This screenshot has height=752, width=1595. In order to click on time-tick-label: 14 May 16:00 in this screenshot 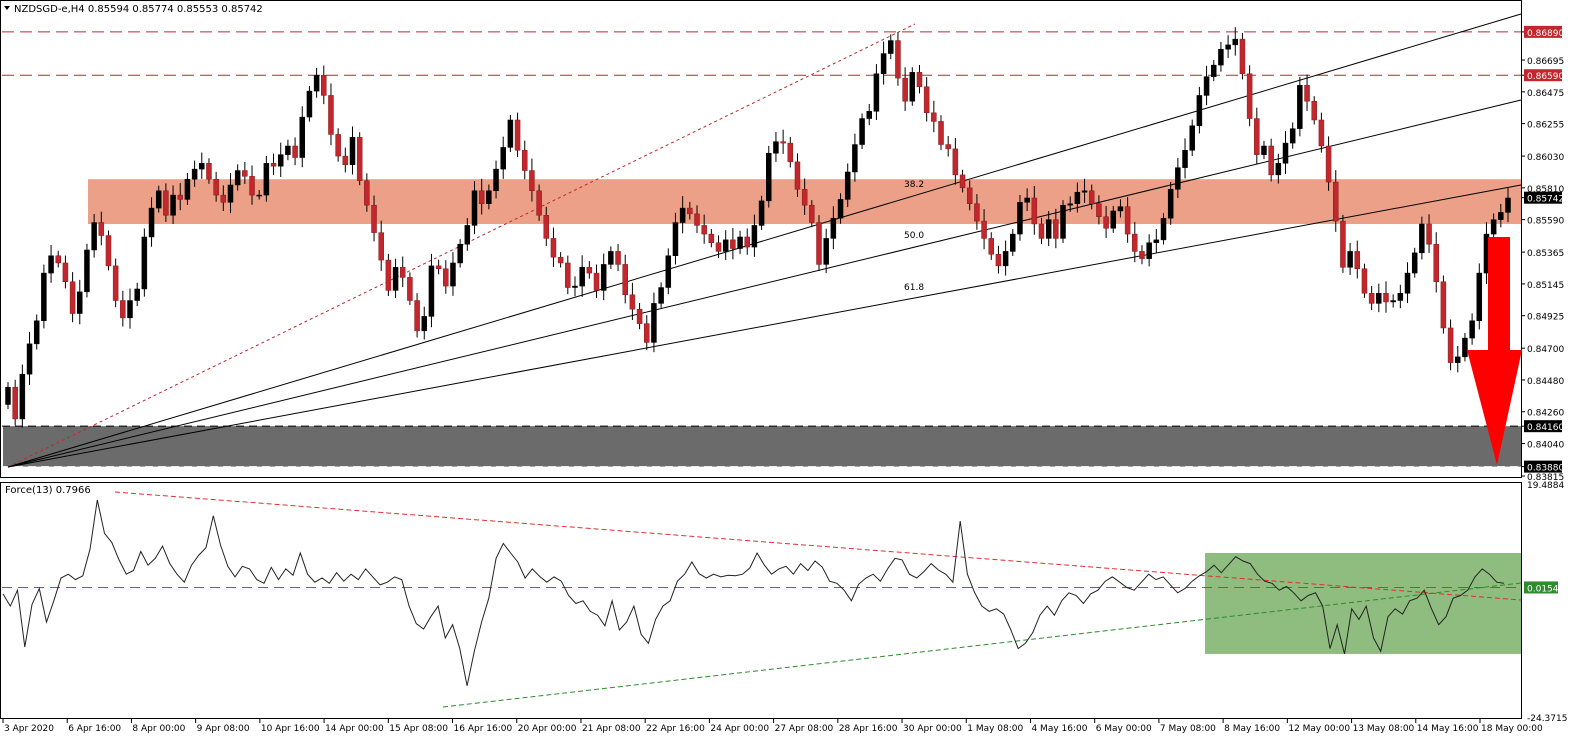, I will do `click(1448, 729)`.